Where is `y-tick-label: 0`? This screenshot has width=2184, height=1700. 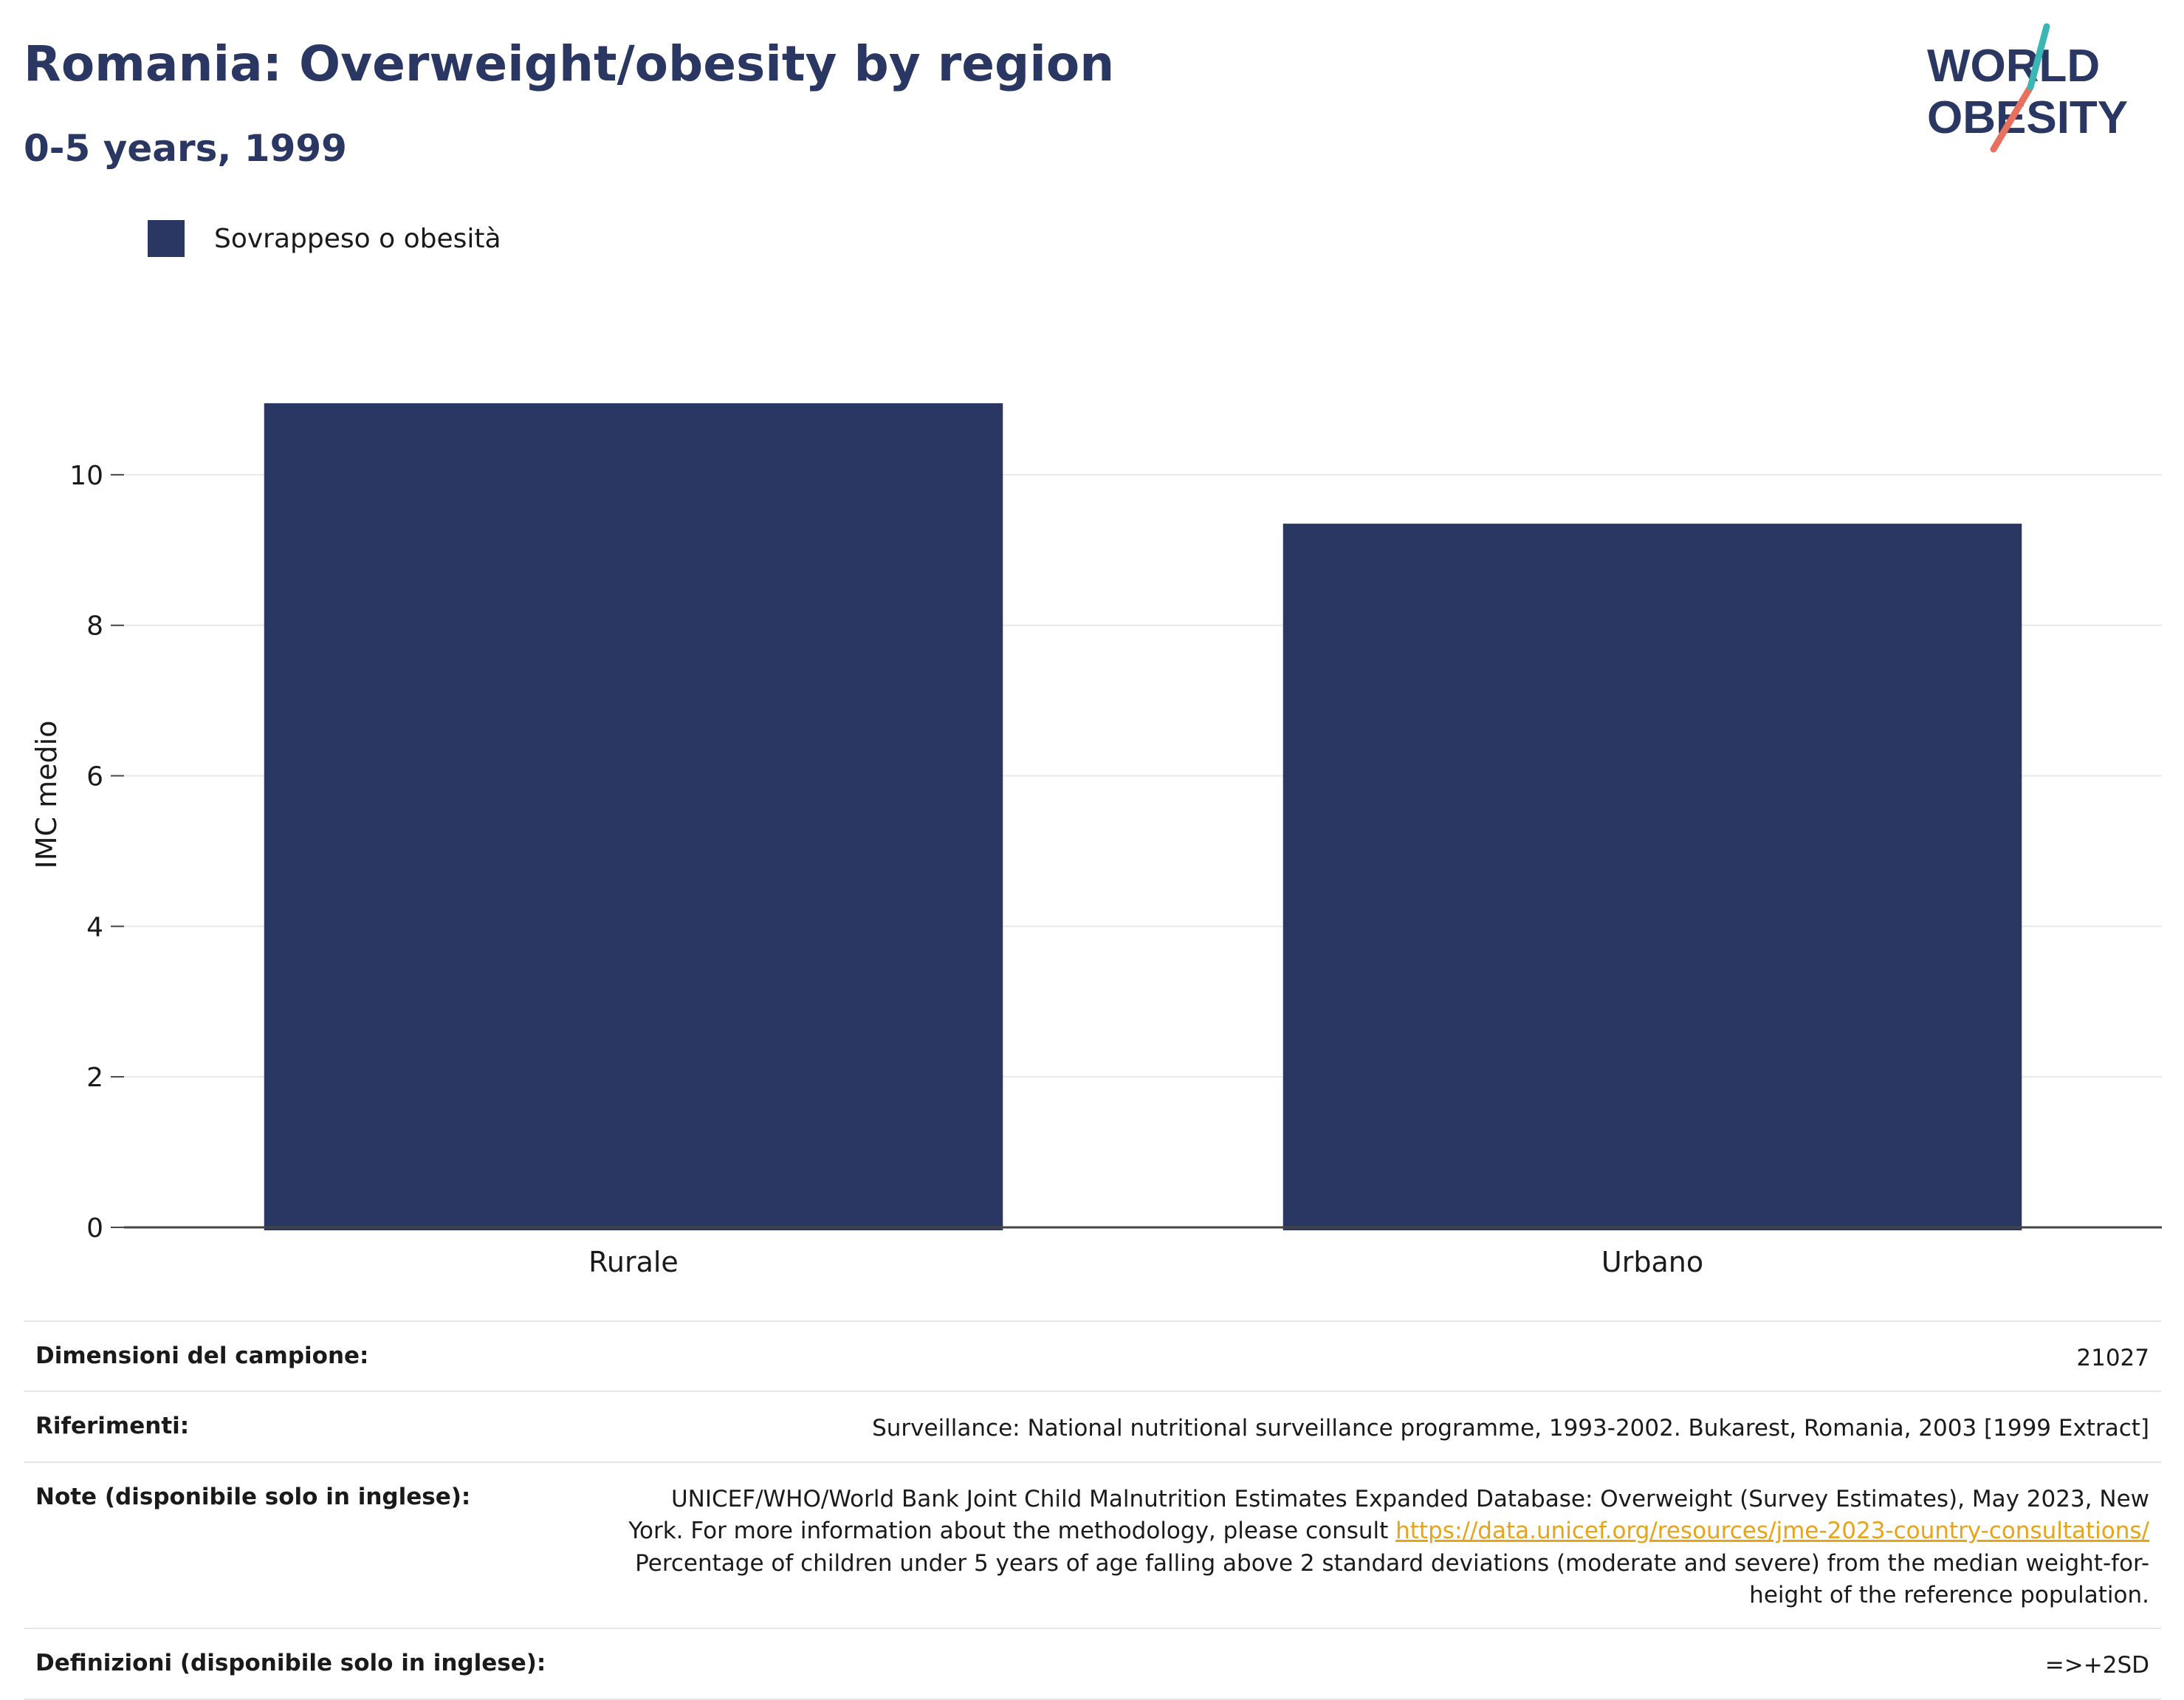 y-tick-label: 0 is located at coordinates (95, 1228).